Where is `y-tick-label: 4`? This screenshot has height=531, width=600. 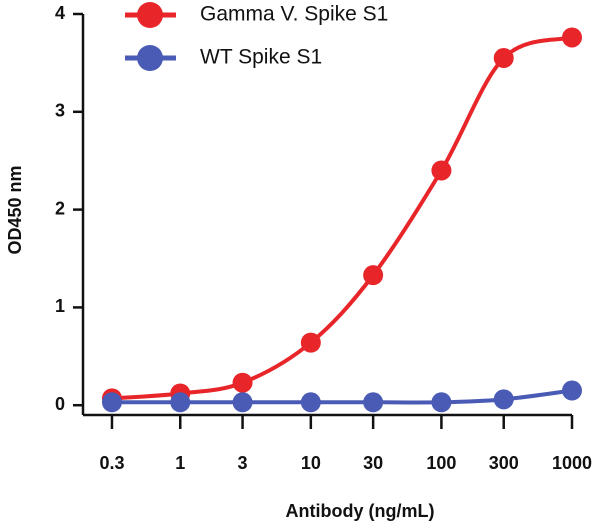
y-tick-label: 4 is located at coordinates (60, 13).